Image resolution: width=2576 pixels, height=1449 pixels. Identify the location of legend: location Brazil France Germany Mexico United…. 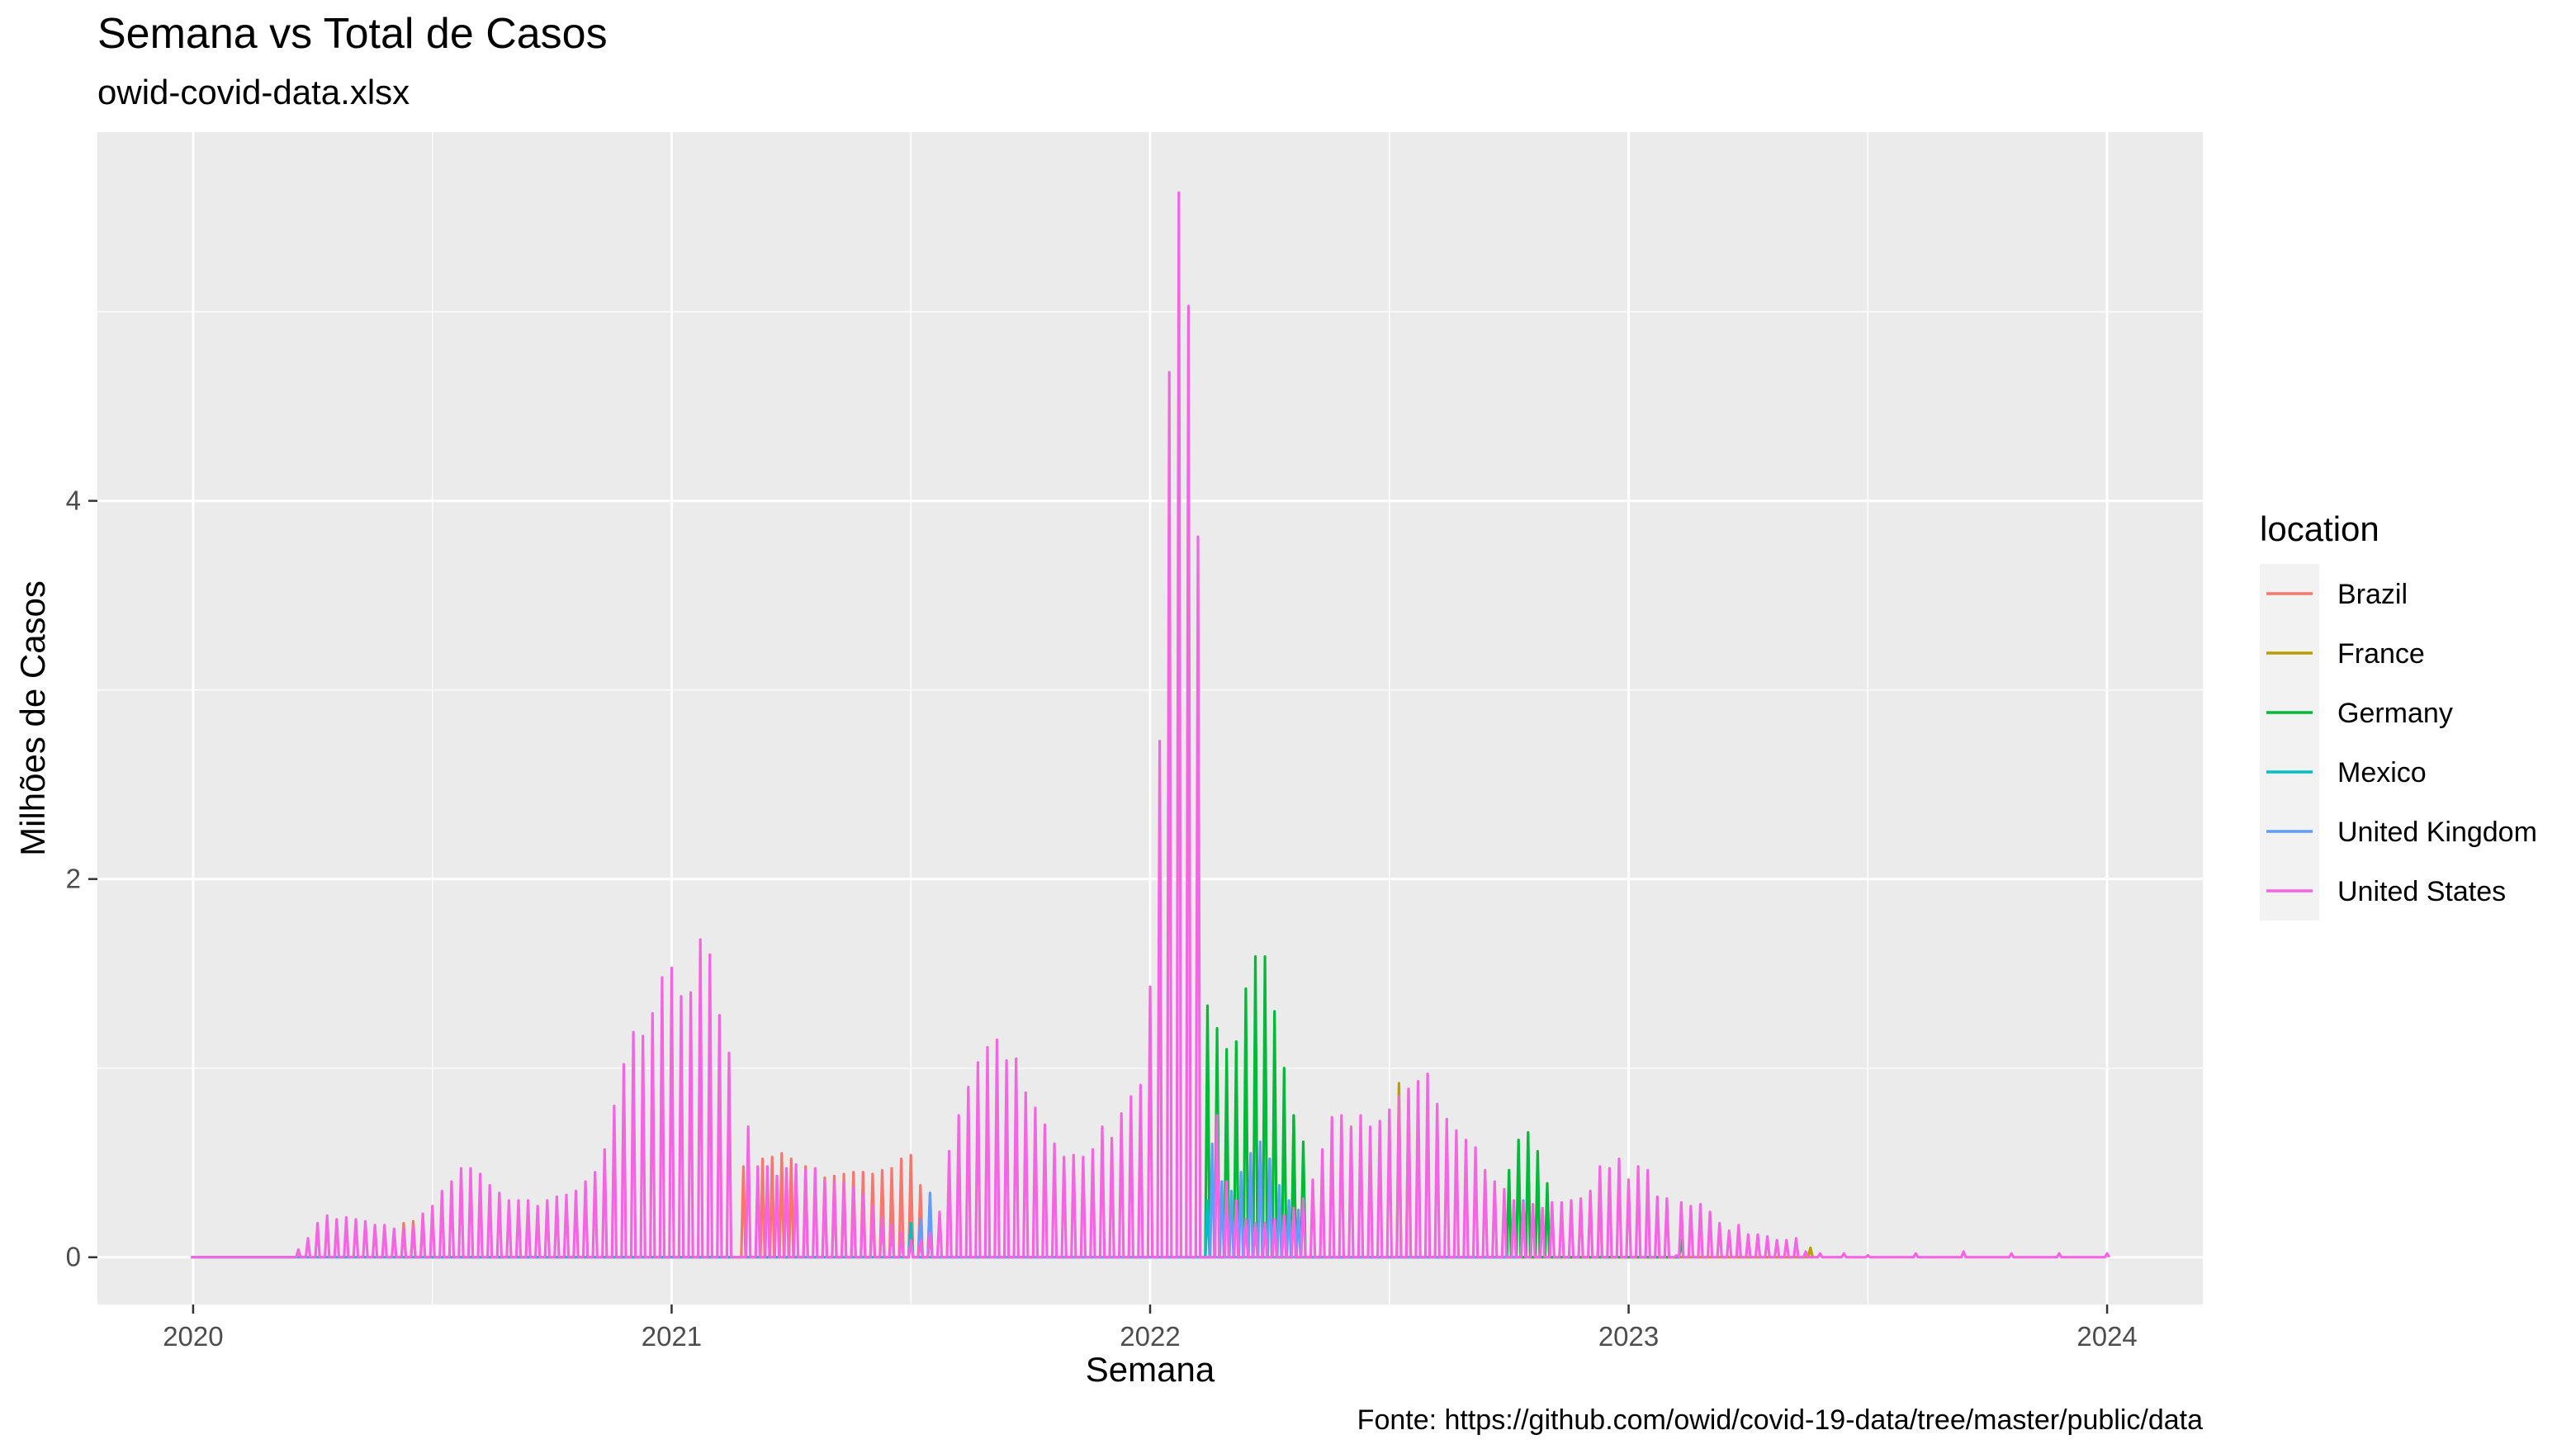
(2398, 715).